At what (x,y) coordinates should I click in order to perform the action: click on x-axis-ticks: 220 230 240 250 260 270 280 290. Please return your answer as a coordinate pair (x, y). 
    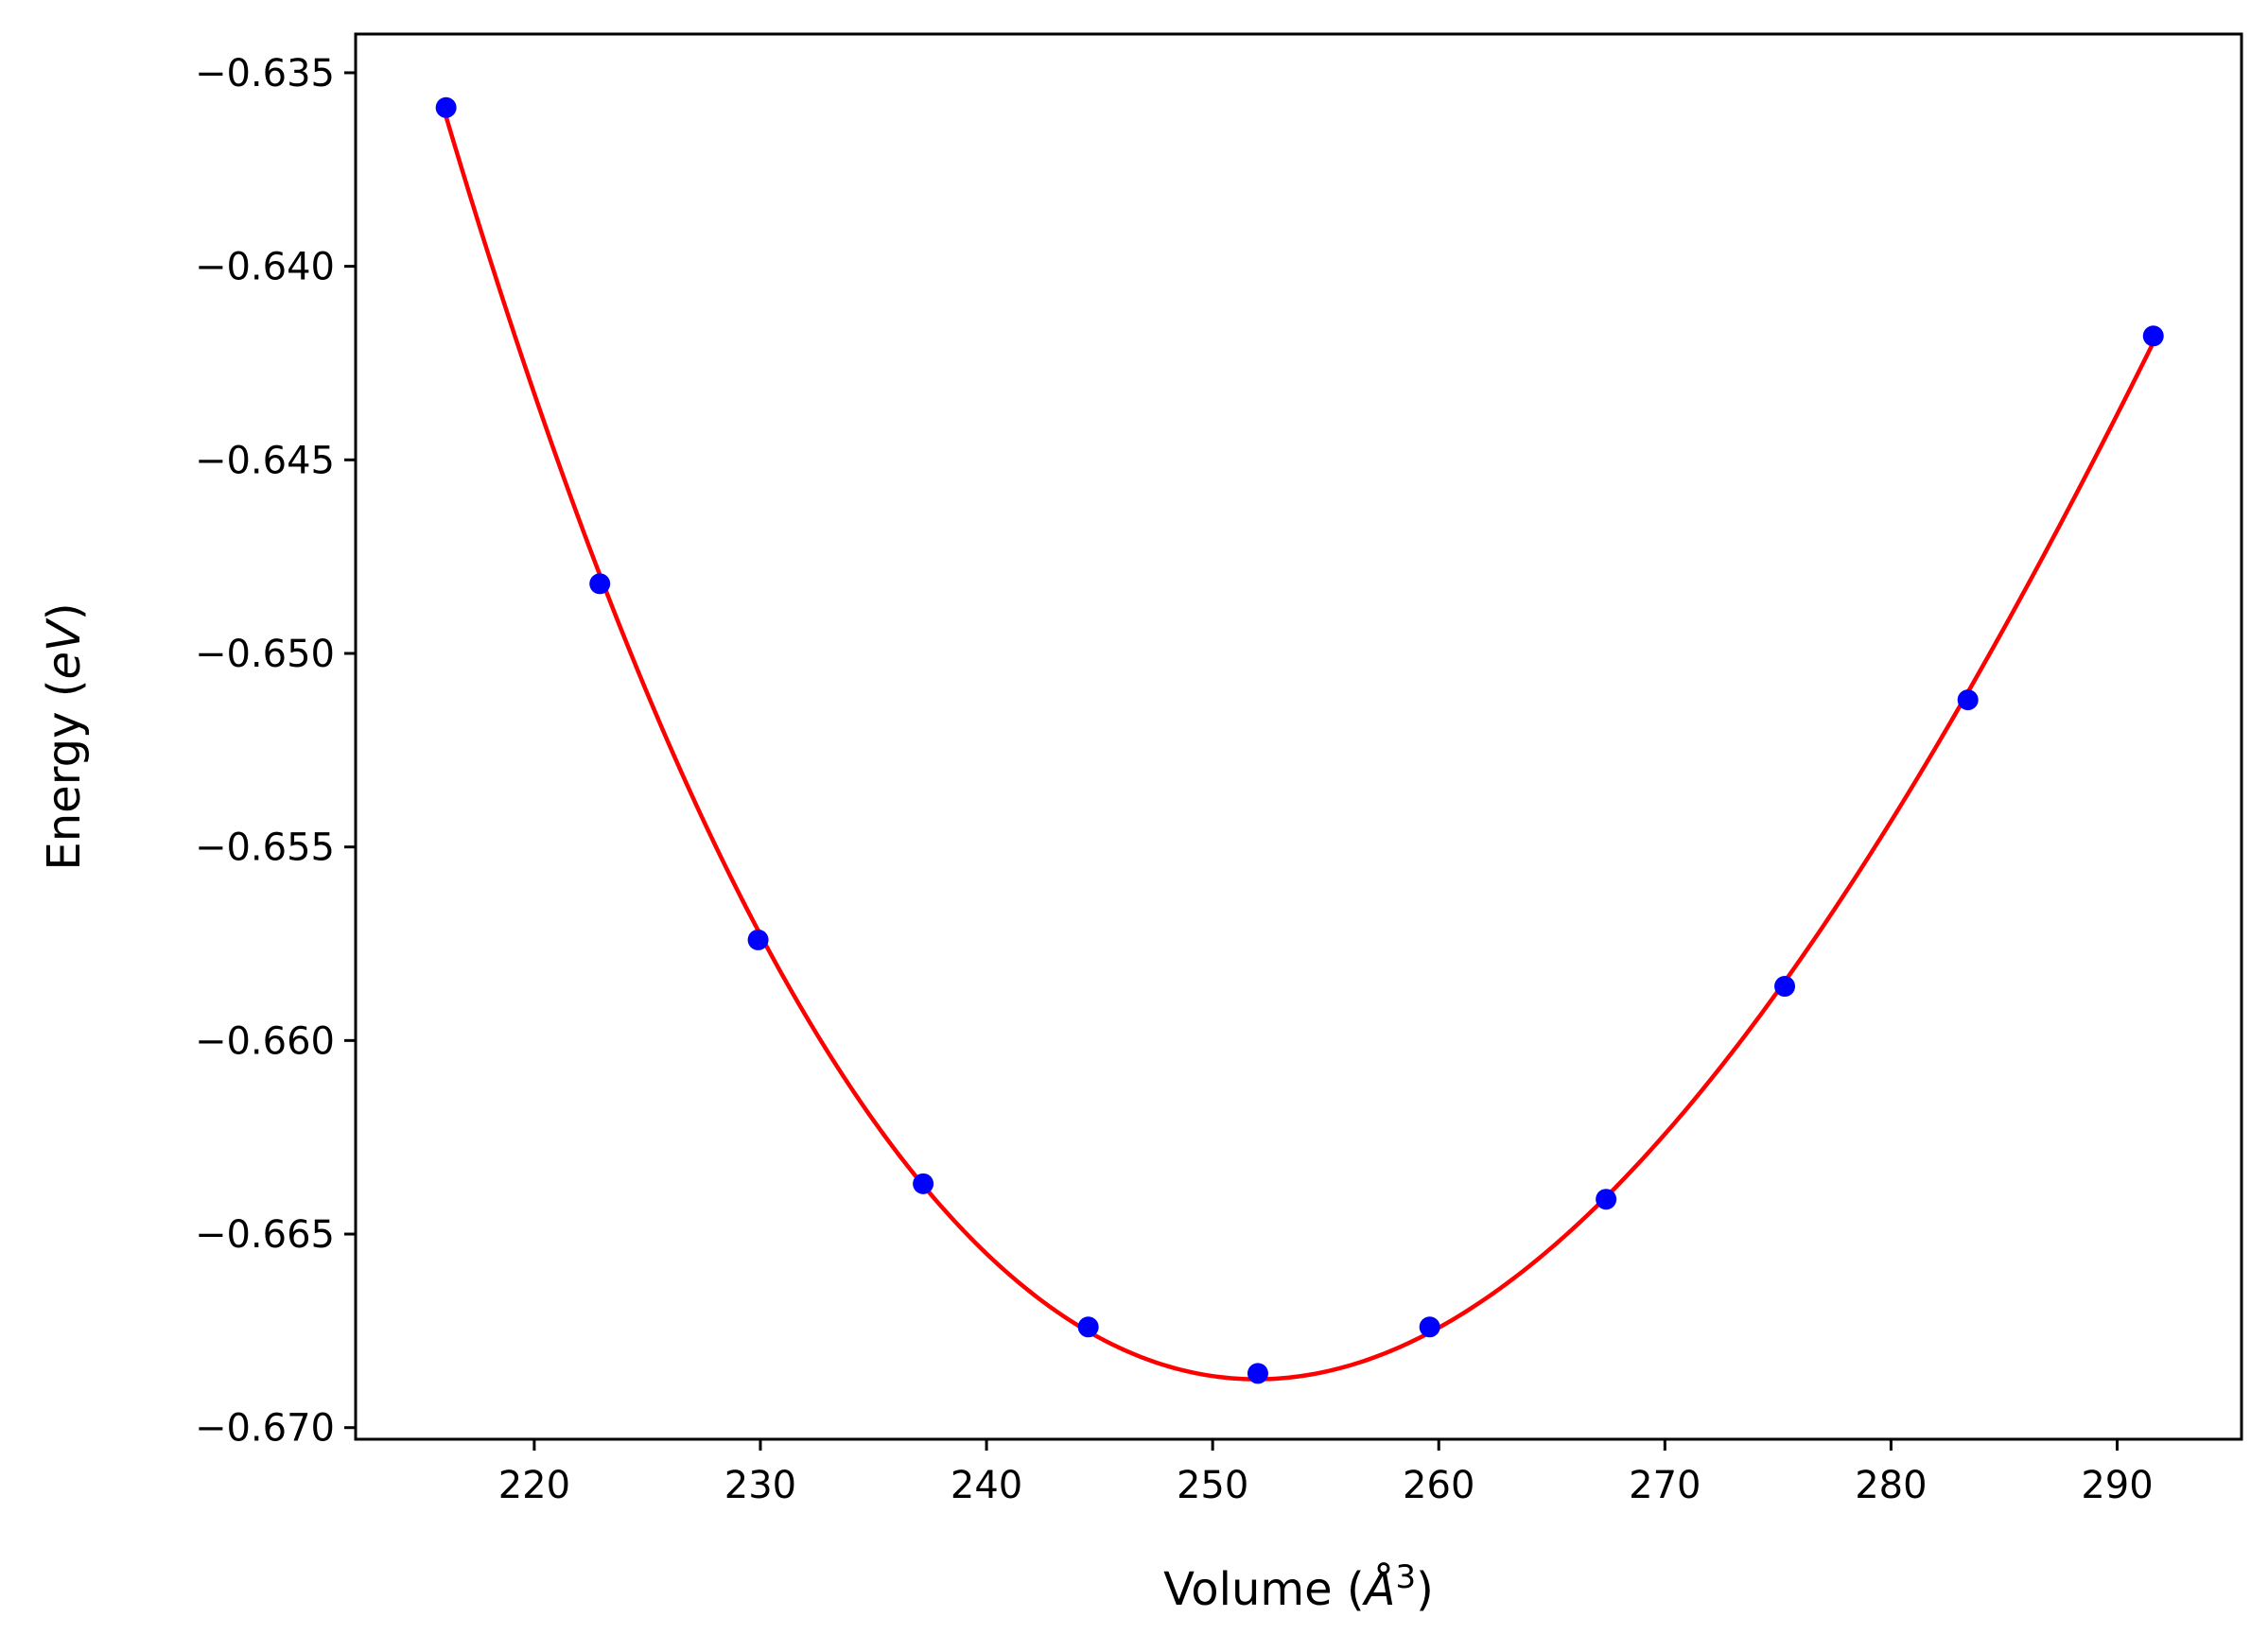
    Looking at the image, I should click on (1326, 1473).